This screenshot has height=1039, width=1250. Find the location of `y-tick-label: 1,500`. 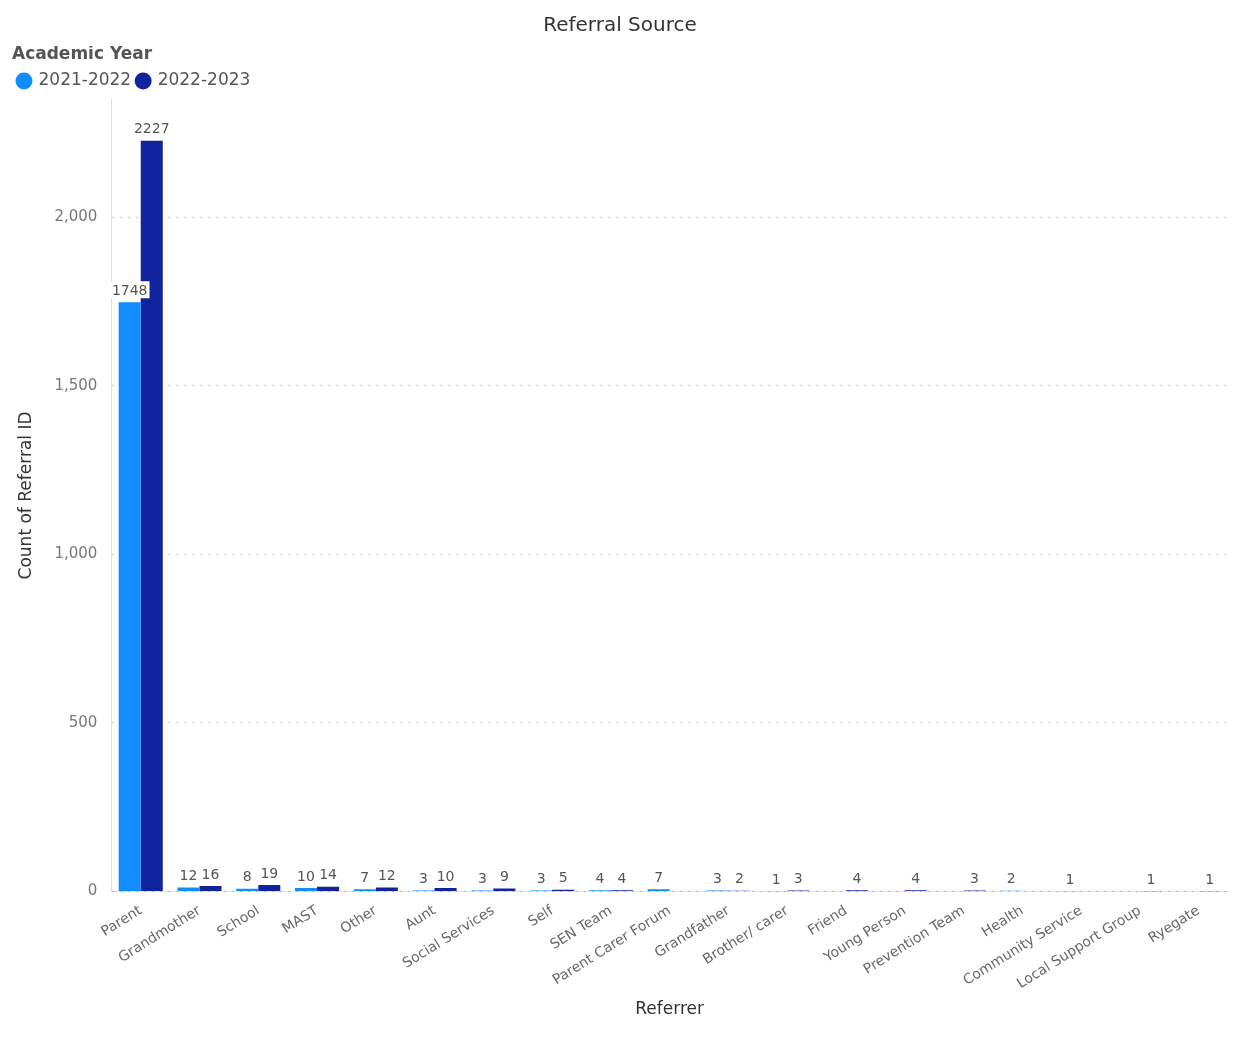

y-tick-label: 1,500 is located at coordinates (76, 384).